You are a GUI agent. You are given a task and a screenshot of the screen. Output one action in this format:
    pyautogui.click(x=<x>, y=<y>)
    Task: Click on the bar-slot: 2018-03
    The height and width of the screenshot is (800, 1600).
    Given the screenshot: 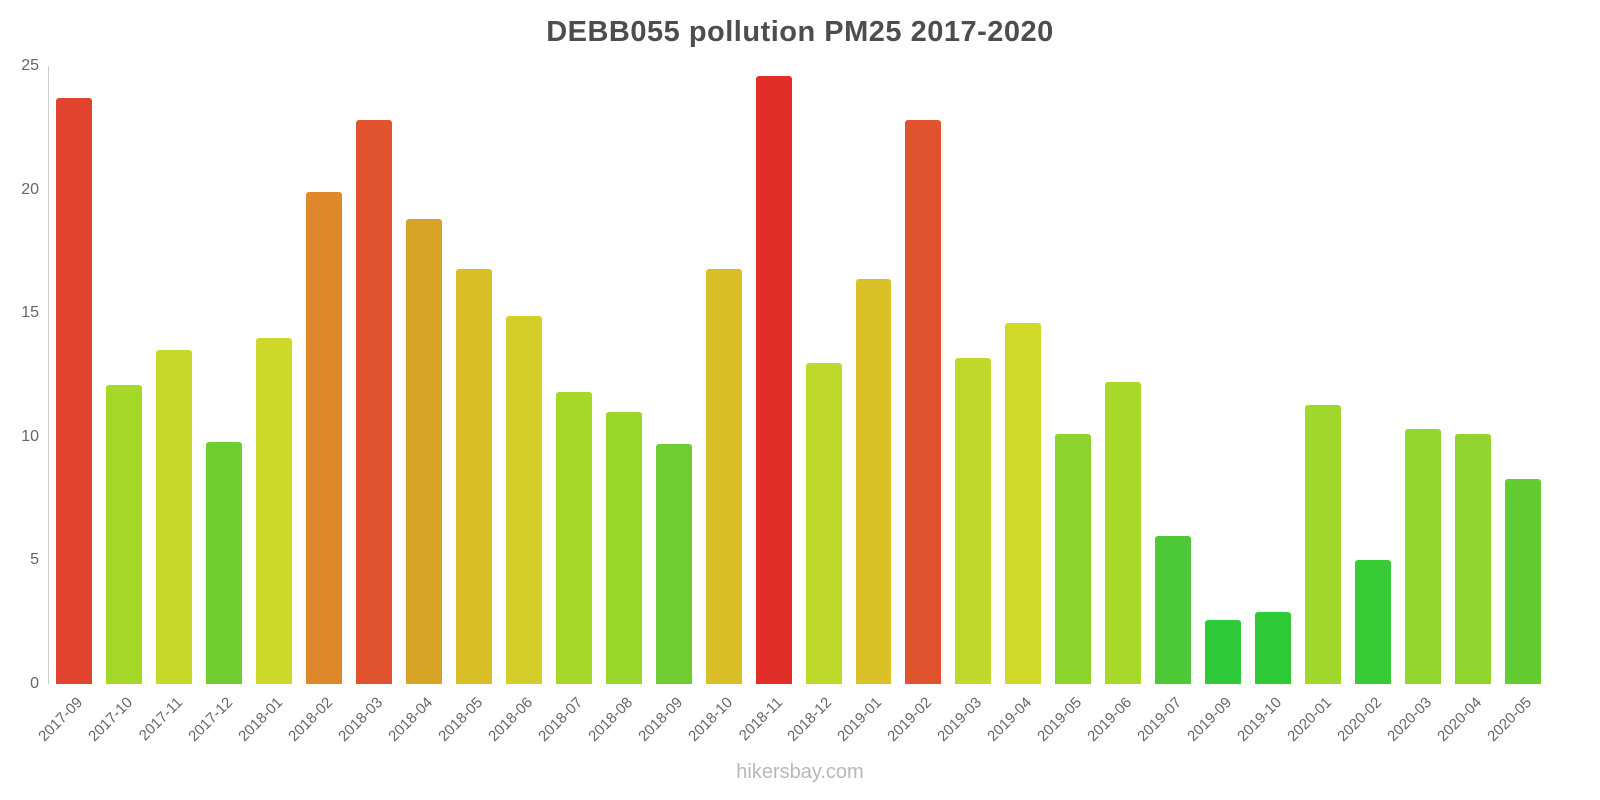 What is the action you would take?
    pyautogui.click(x=367, y=405)
    